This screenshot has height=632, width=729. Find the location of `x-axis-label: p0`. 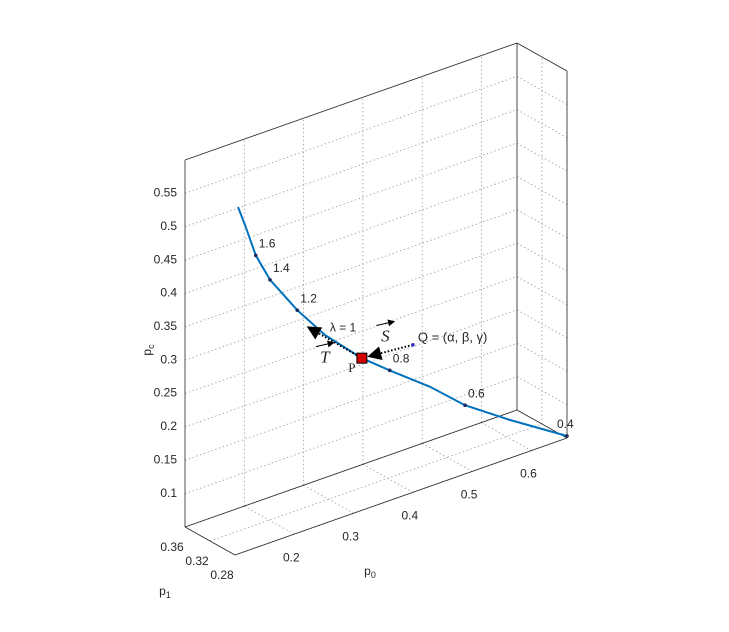

x-axis-label: p0 is located at coordinates (370, 572).